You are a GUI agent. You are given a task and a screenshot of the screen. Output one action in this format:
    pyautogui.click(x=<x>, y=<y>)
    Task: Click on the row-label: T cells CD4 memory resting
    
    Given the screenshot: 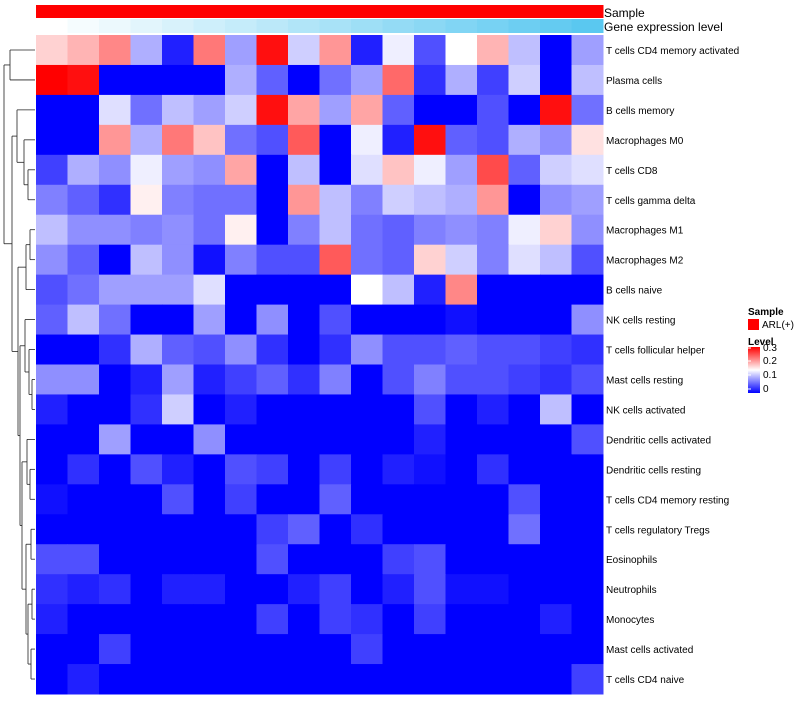 What is the action you would take?
    pyautogui.click(x=667, y=500)
    